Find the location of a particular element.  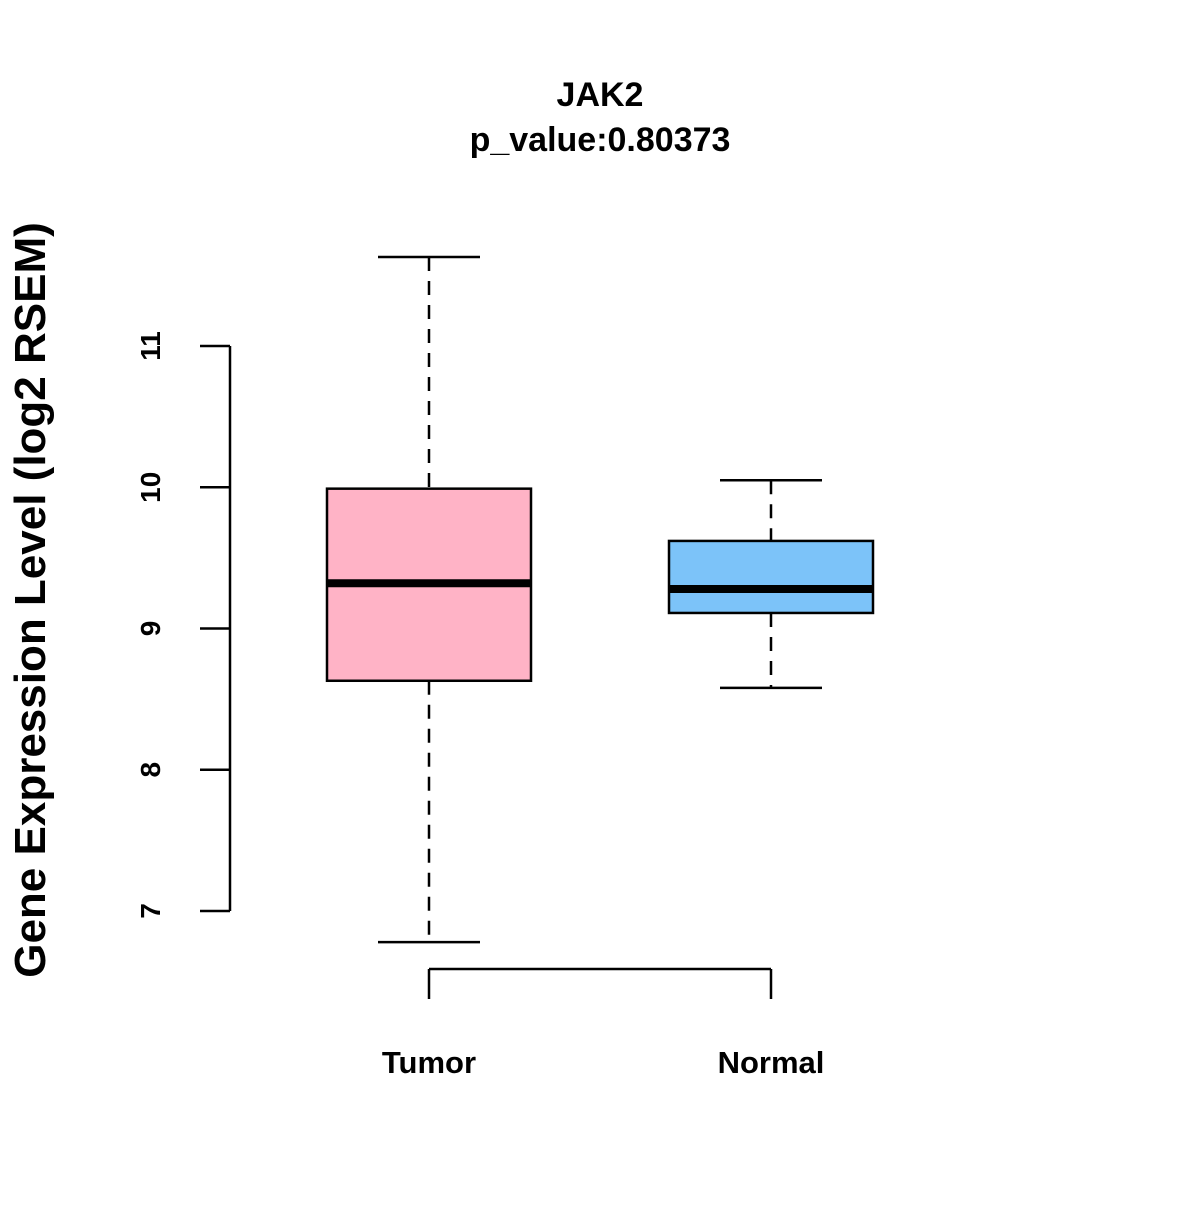

y-tick-label: 10 is located at coordinates (150, 487).